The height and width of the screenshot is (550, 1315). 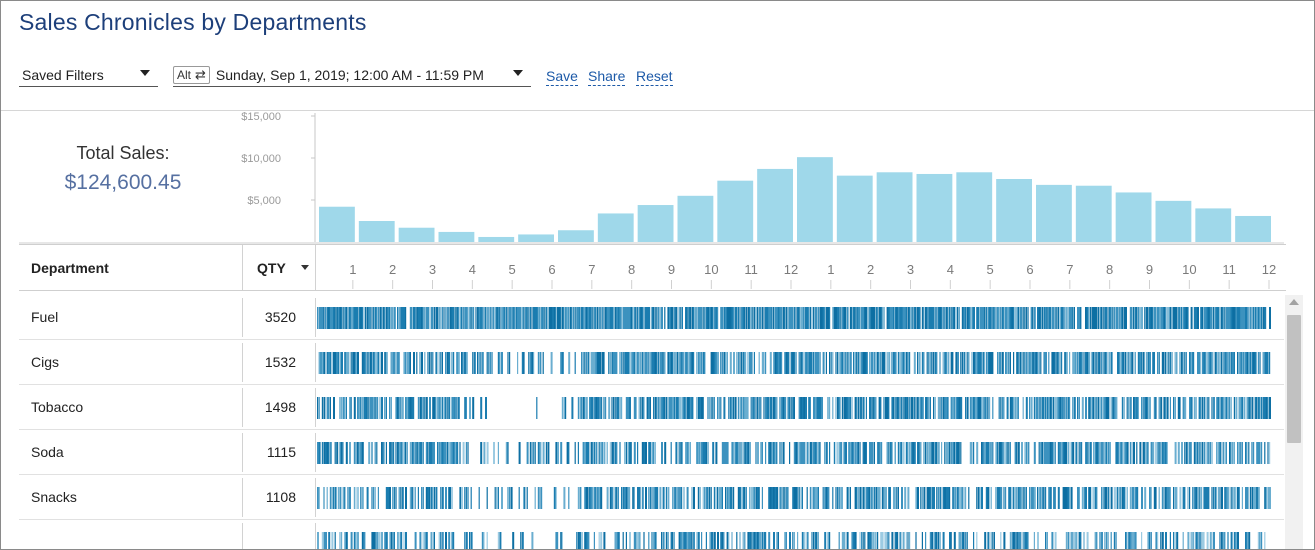 What do you see at coordinates (54, 497) in the screenshot?
I see `department-cell: Snacks` at bounding box center [54, 497].